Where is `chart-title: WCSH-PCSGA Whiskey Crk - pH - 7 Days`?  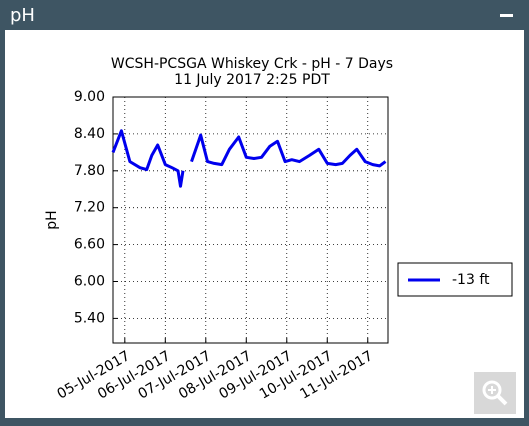 chart-title: WCSH-PCSGA Whiskey Crk - pH - 7 Days is located at coordinates (252, 64).